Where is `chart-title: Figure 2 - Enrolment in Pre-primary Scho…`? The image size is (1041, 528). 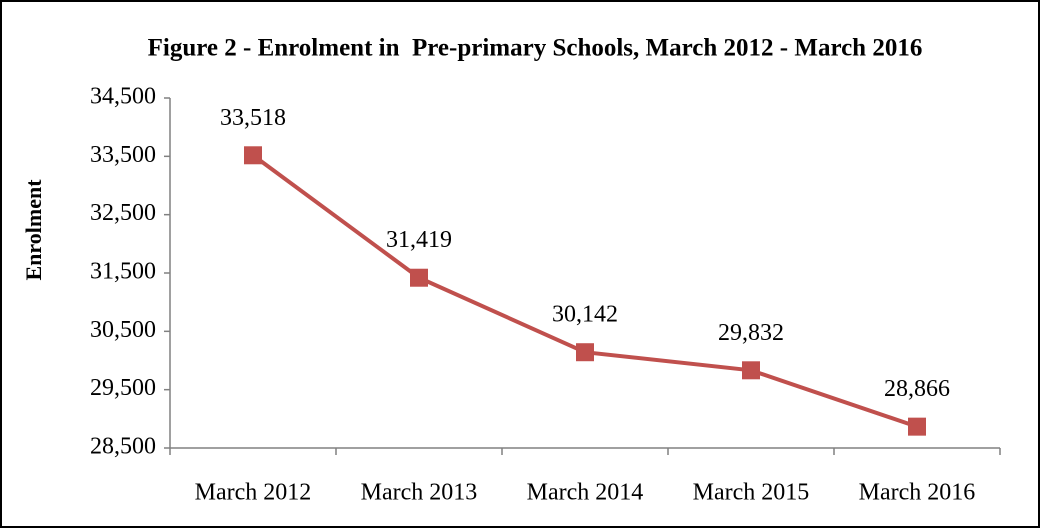 chart-title: Figure 2 - Enrolment in Pre-primary Scho… is located at coordinates (535, 48).